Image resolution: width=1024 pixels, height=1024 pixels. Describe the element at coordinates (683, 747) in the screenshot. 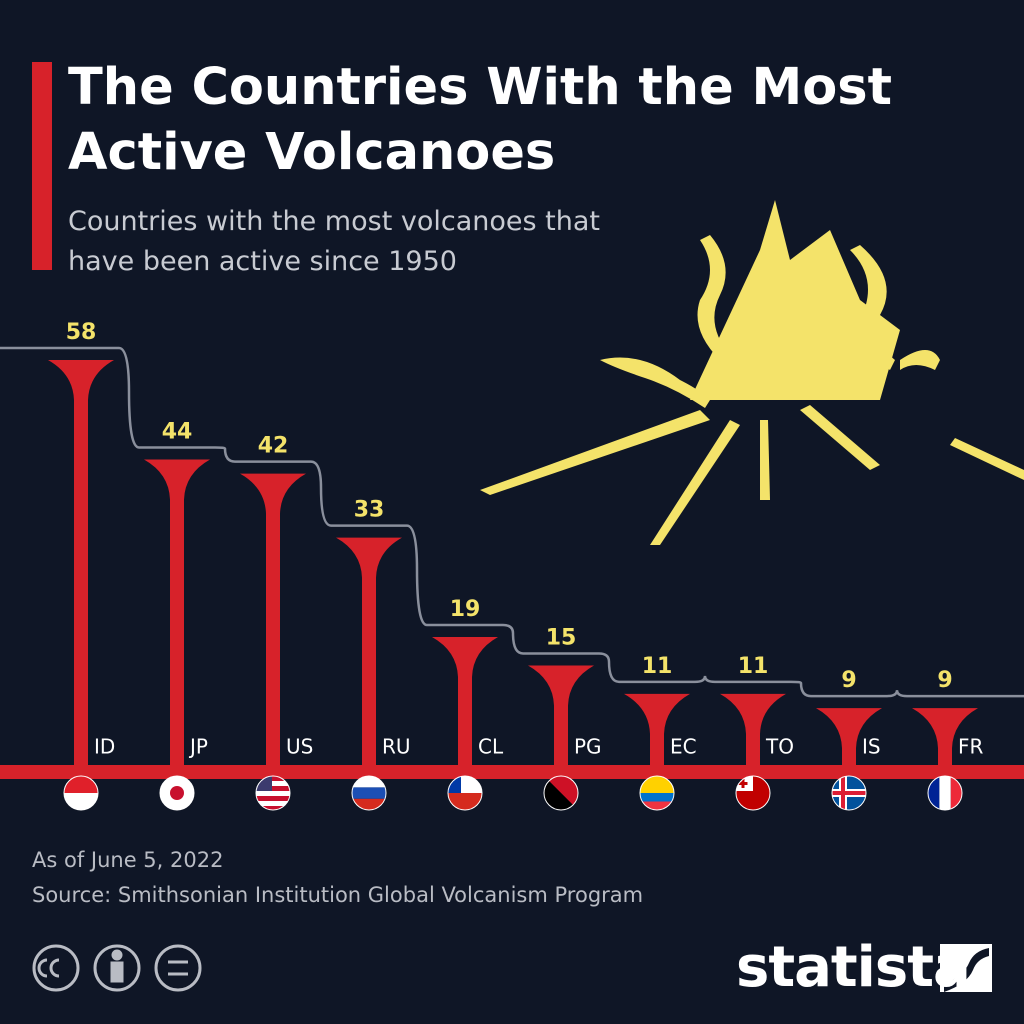

I see `category-label: EC` at that location.